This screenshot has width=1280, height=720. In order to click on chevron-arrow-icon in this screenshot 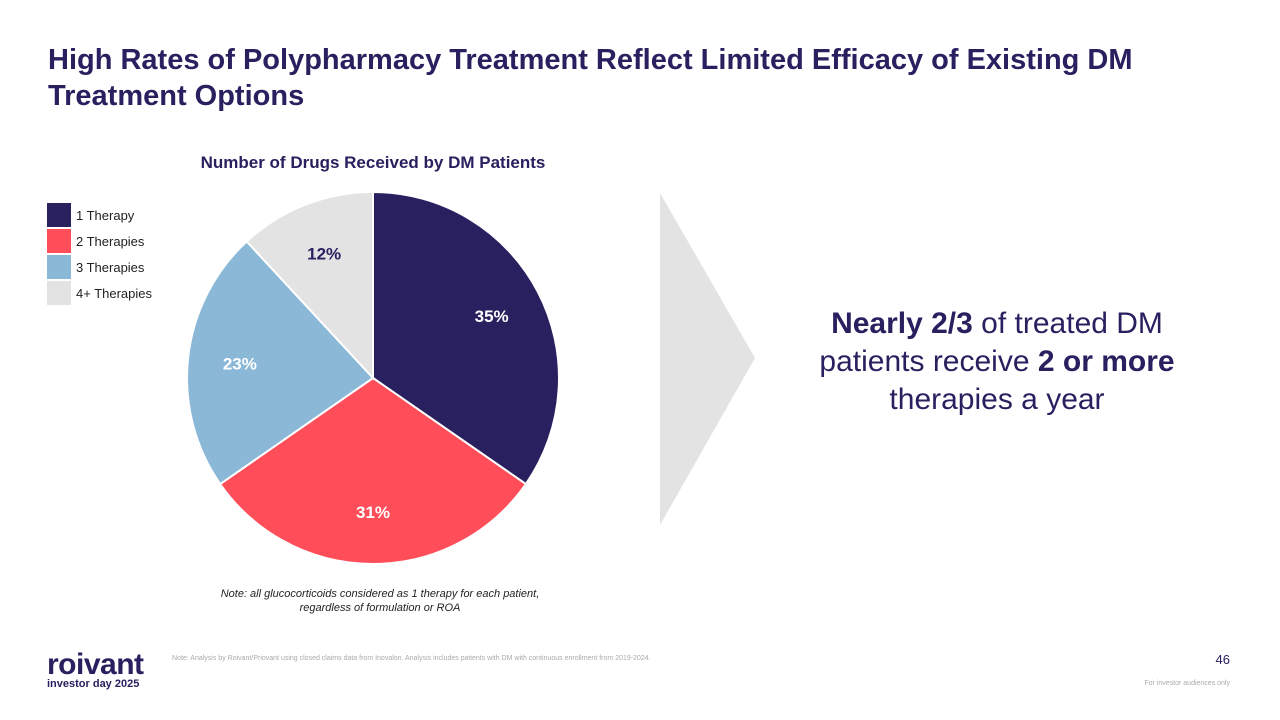, I will do `click(707, 359)`.